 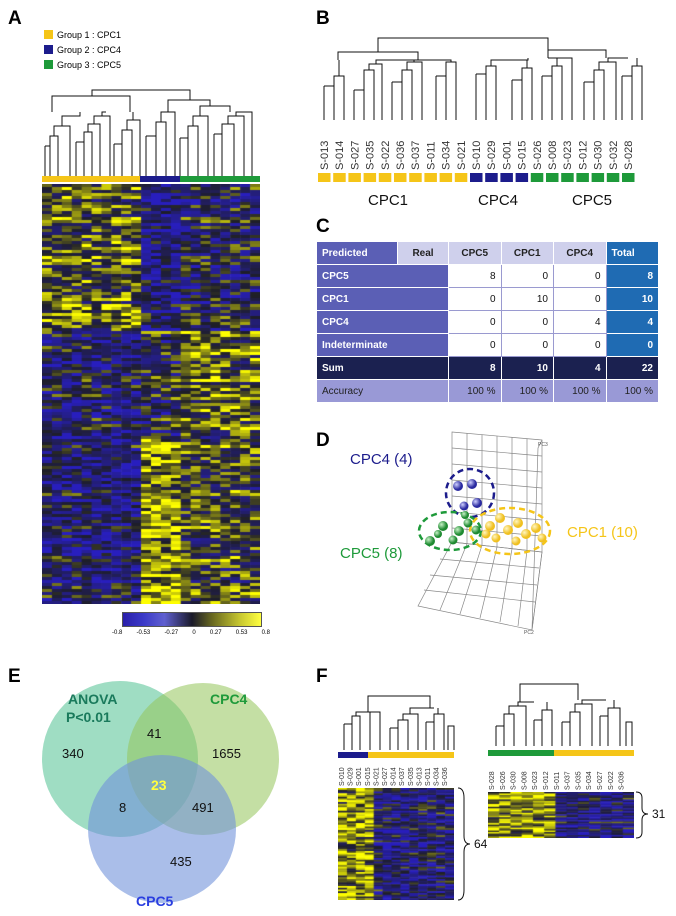 I want to click on venn-circle-cpc5, so click(x=162, y=829).